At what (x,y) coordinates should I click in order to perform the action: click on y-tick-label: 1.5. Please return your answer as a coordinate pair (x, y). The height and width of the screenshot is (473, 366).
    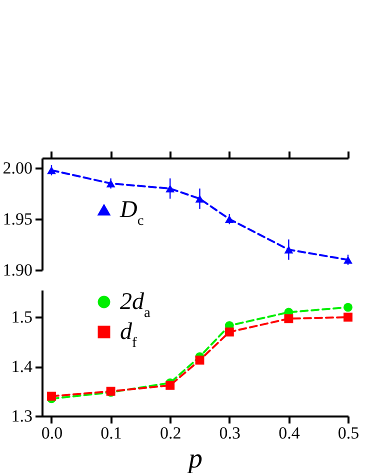
    Looking at the image, I should click on (21, 317).